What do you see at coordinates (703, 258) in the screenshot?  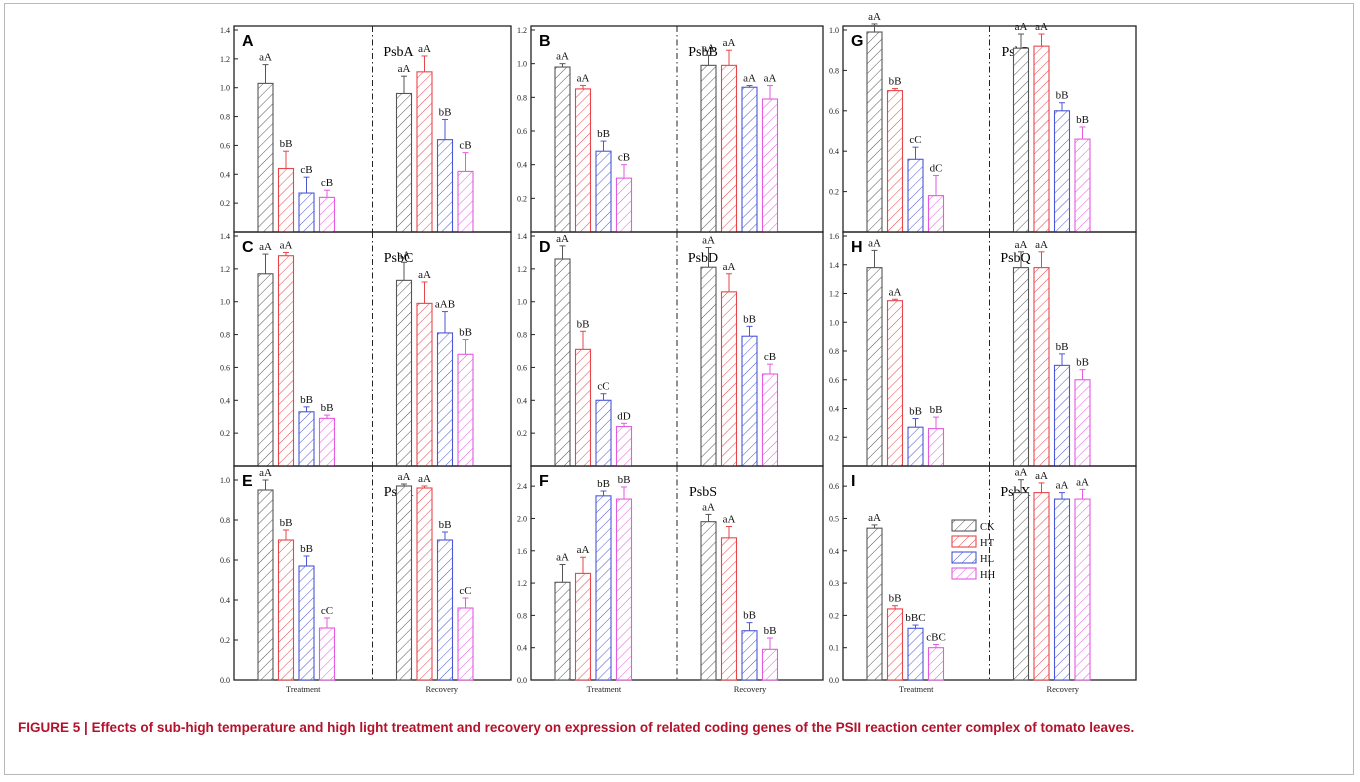 I see `panel-gene-title: PsbD` at bounding box center [703, 258].